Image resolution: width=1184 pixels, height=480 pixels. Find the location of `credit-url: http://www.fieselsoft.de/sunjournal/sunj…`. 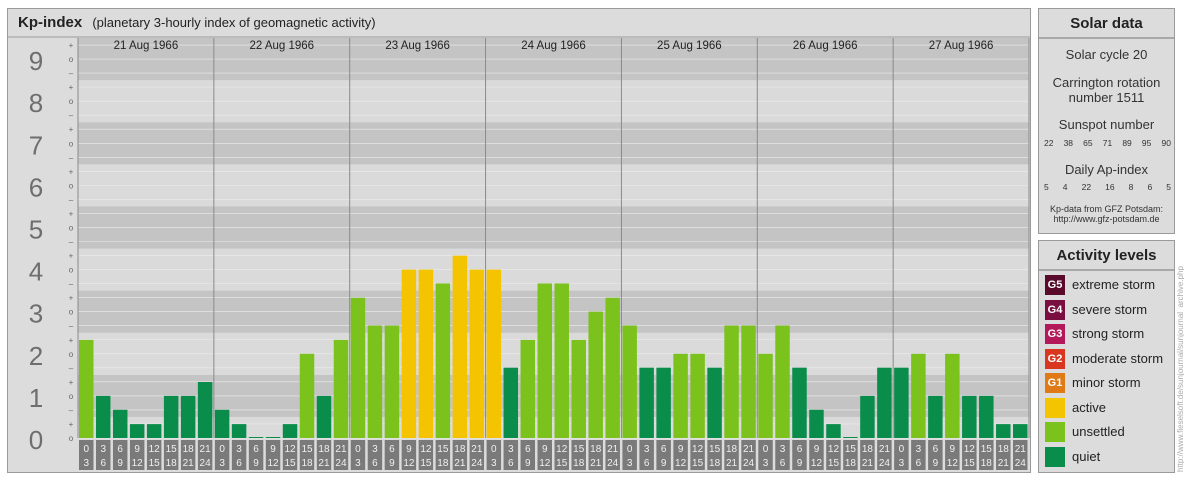

credit-url: http://www.fieselsoft.de/sunjournal/sunj… is located at coordinates (1180, 369).